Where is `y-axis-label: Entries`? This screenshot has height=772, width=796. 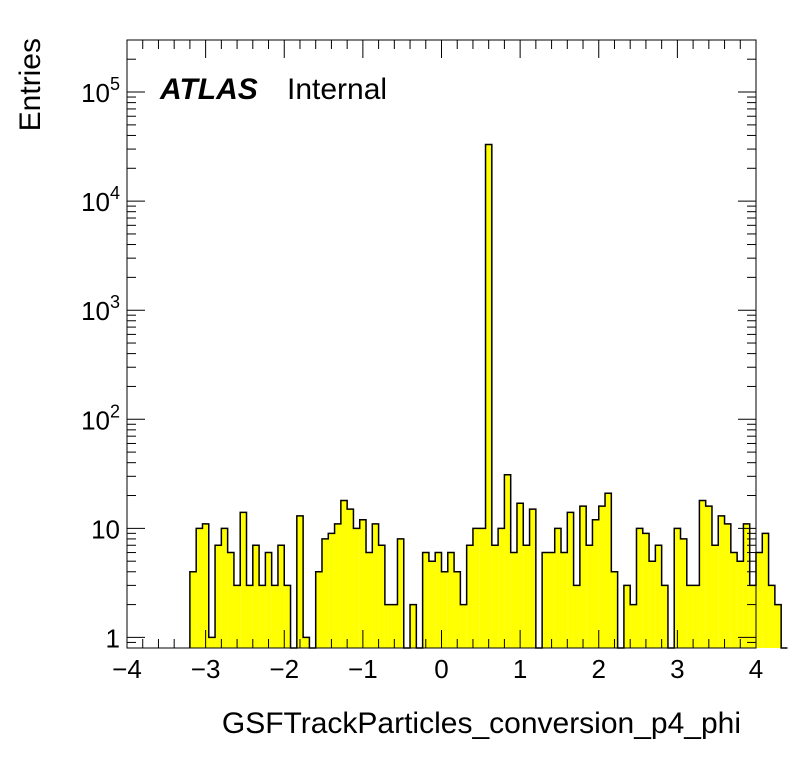 y-axis-label: Entries is located at coordinates (30, 84).